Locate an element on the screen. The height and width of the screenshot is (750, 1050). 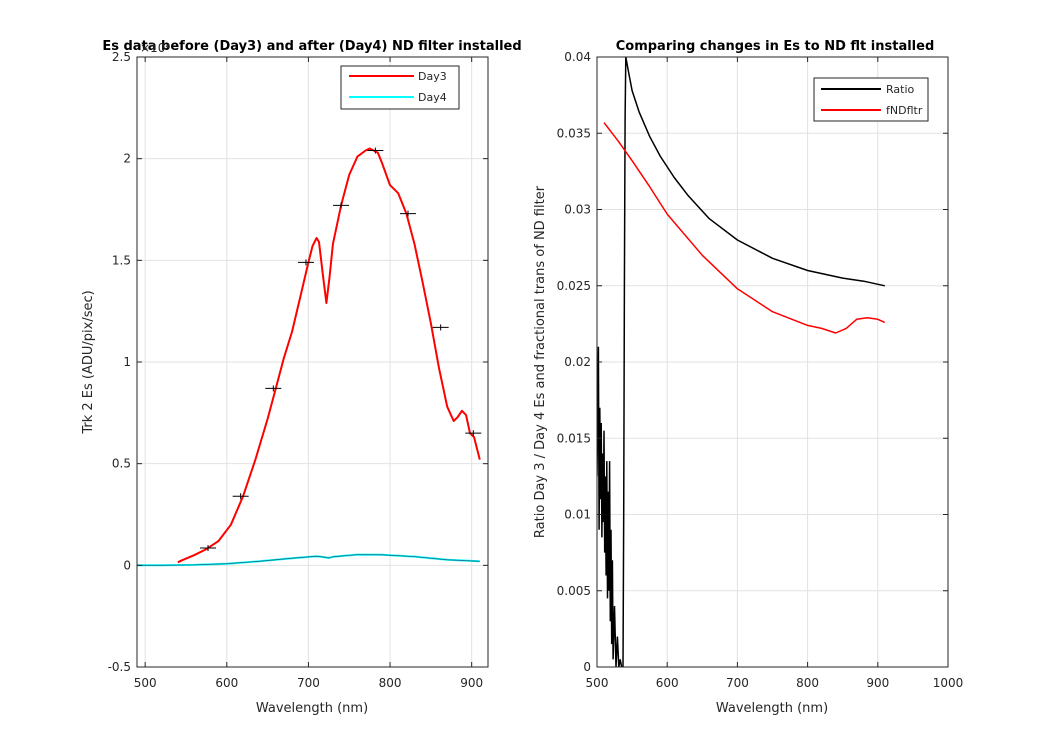
left-y-tick-label: 2 is located at coordinates (127, 159).